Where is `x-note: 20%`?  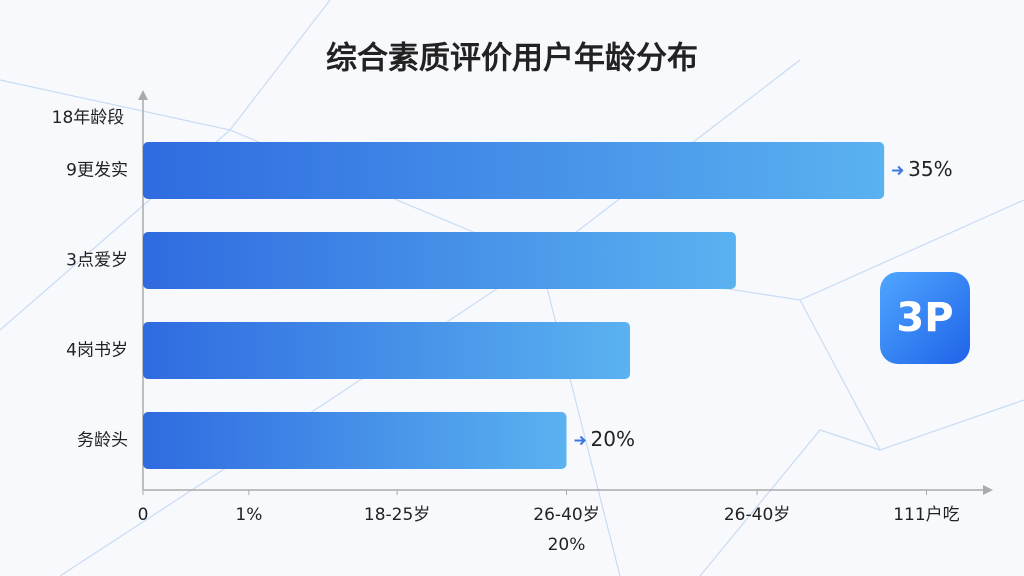
x-note: 20% is located at coordinates (567, 545).